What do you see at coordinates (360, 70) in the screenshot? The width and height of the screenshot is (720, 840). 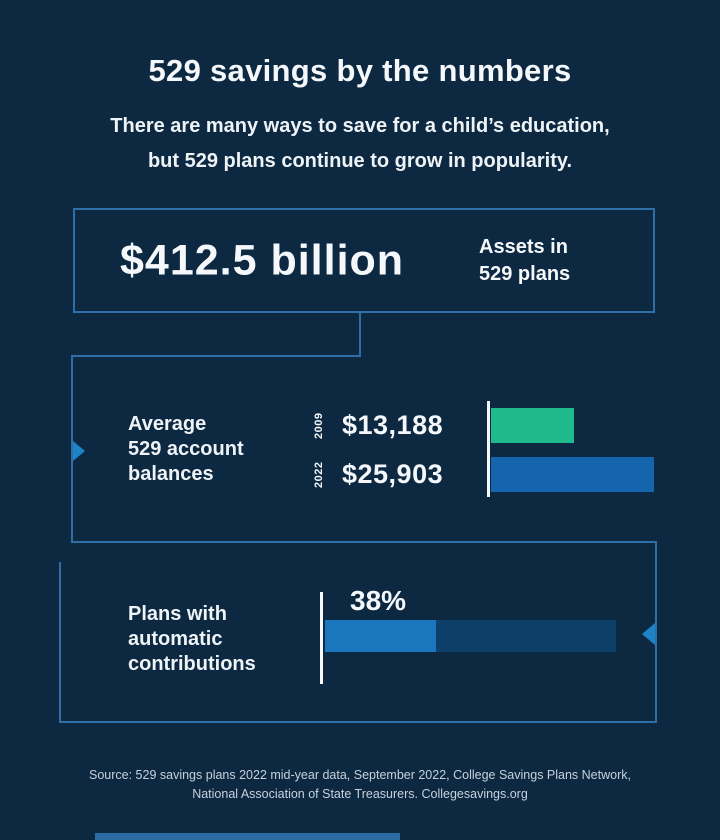 I see `page-title: 529 savings by the numbers` at bounding box center [360, 70].